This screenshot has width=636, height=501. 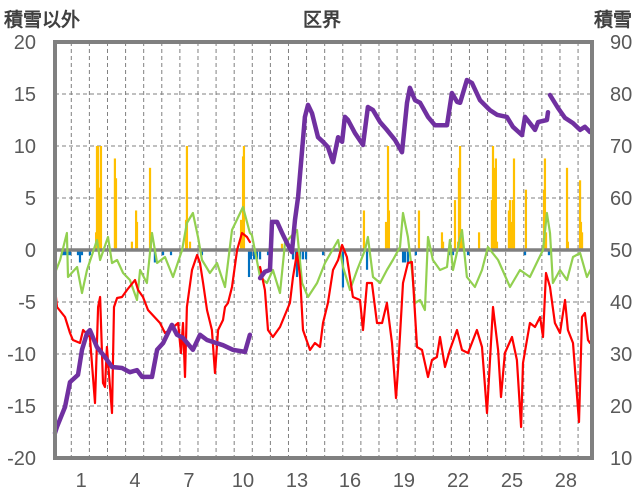 I want to click on x-tick-label: 4, so click(x=134, y=481).